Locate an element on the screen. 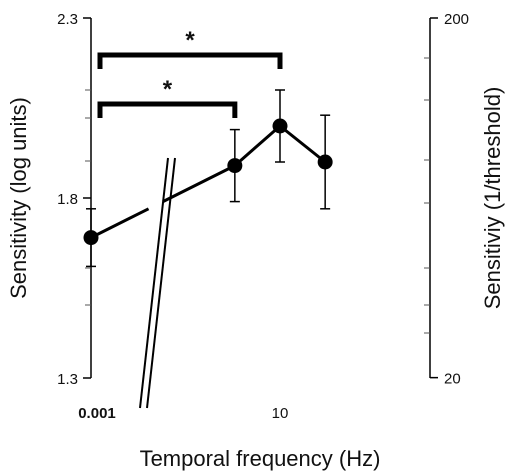  y-ticks-right: 20 200 is located at coordinates (449, 199).